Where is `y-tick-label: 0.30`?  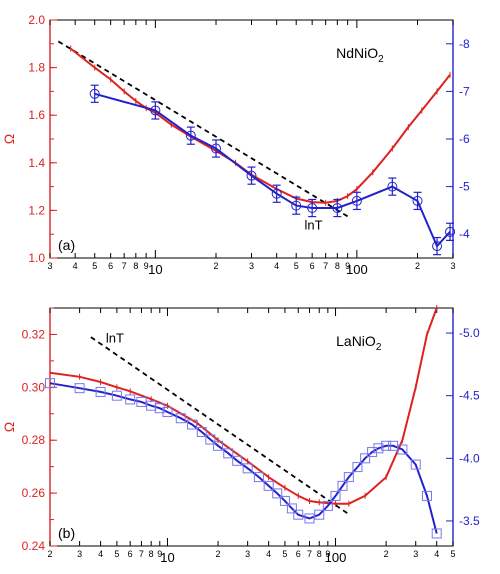
y-tick-label: 0.30 is located at coordinates (34, 387).